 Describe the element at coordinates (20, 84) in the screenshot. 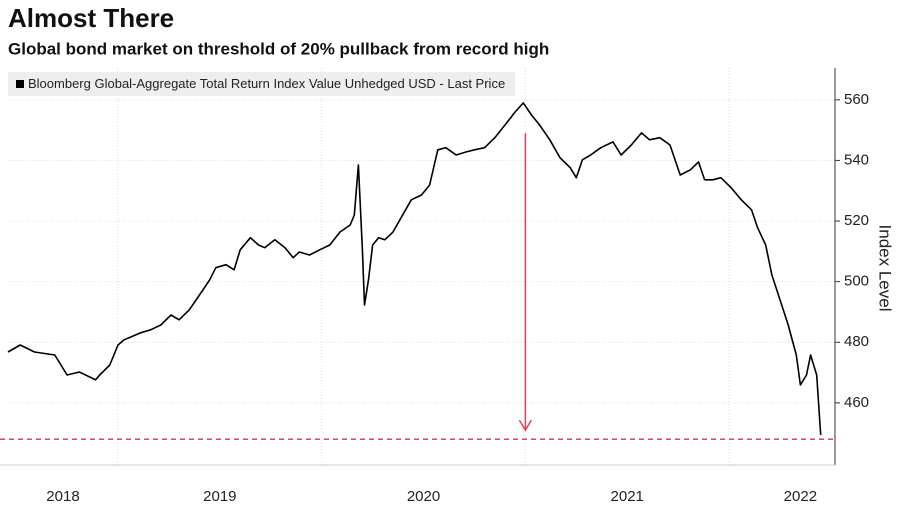

I see `legend-swatch` at that location.